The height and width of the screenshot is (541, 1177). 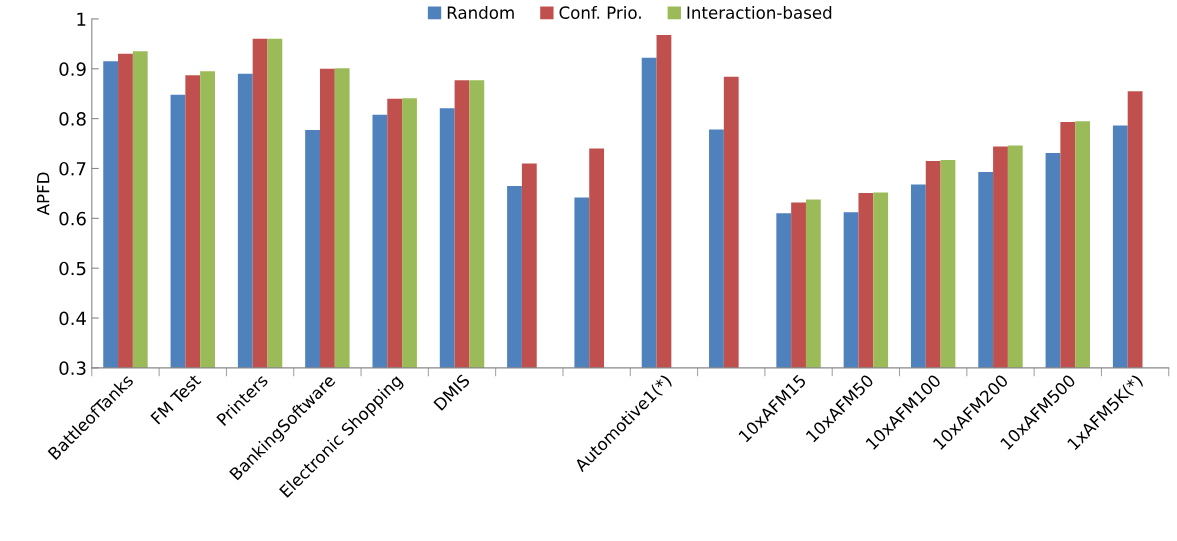 I want to click on y-tick-label: 0.3, so click(x=72, y=368).